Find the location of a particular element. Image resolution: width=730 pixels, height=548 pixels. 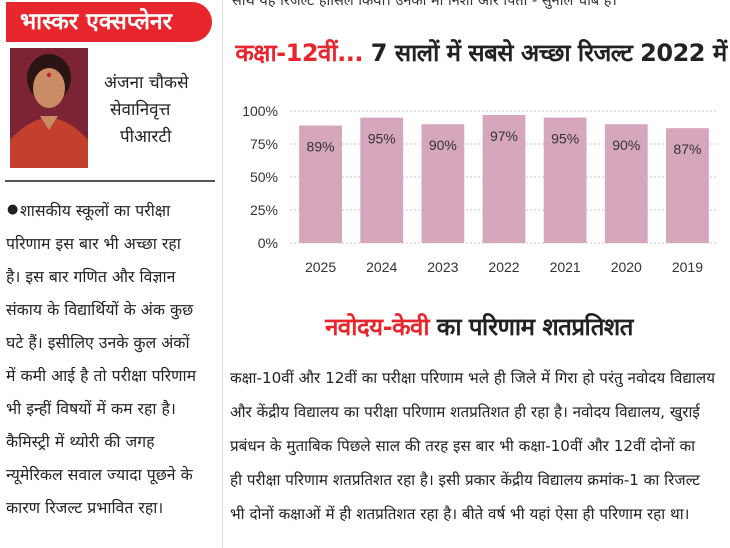

left-text-line: कैमिस्ट्री में थ्योरी की जगह is located at coordinates (80, 441).